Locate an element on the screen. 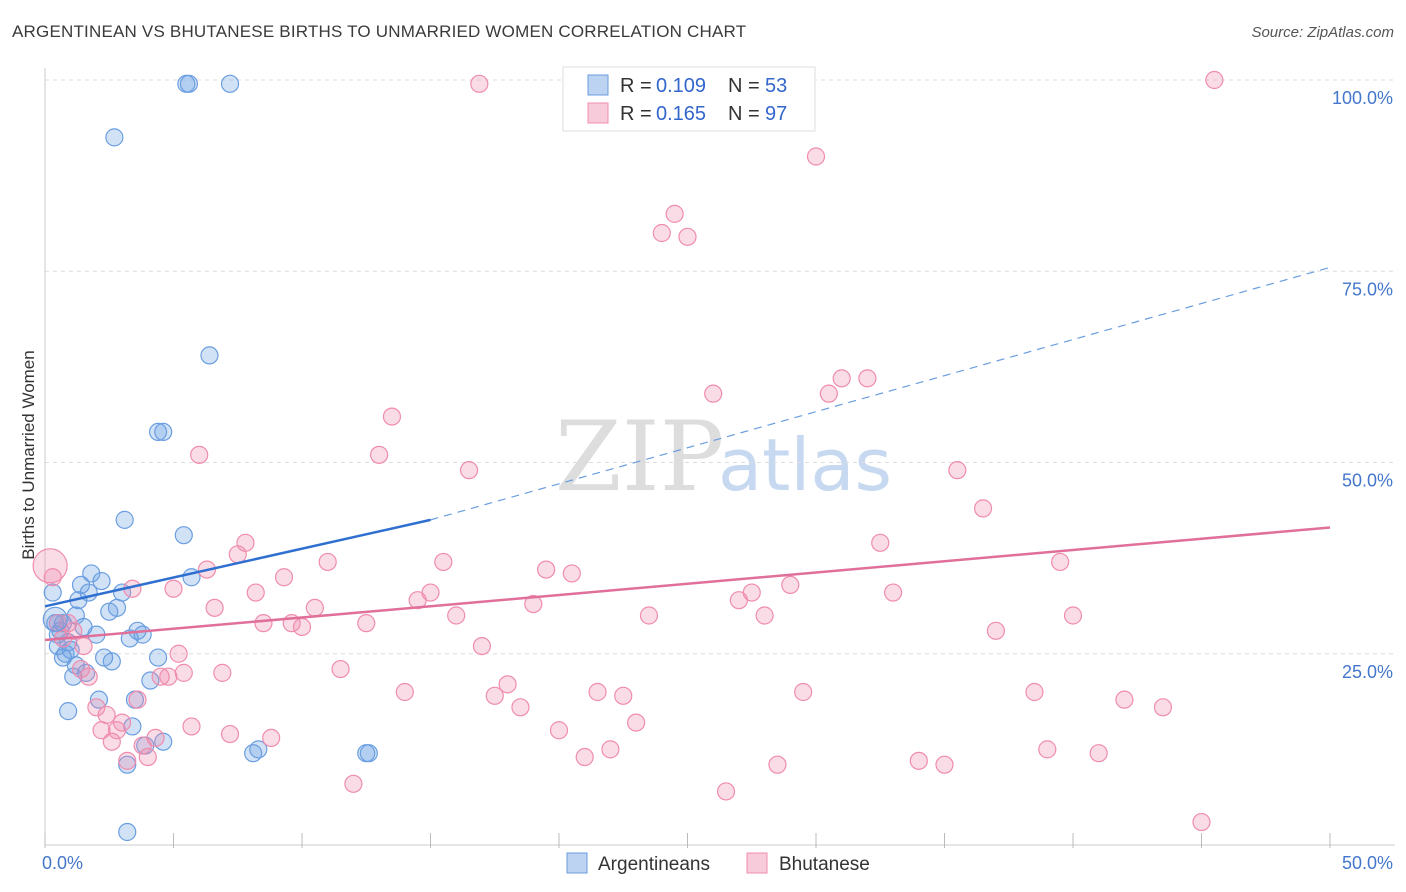 This screenshot has height=892, width=1406. argentineans-cluster-point is located at coordinates (55, 619).